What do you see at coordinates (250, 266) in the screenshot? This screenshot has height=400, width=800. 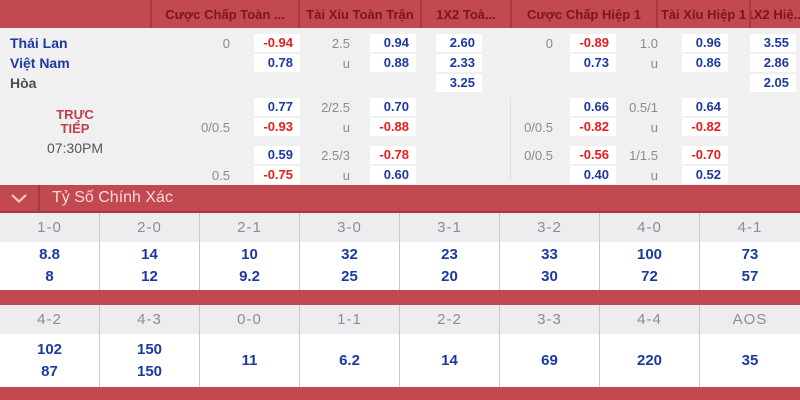 I see `score-odds-cell: 10 9.2` at bounding box center [250, 266].